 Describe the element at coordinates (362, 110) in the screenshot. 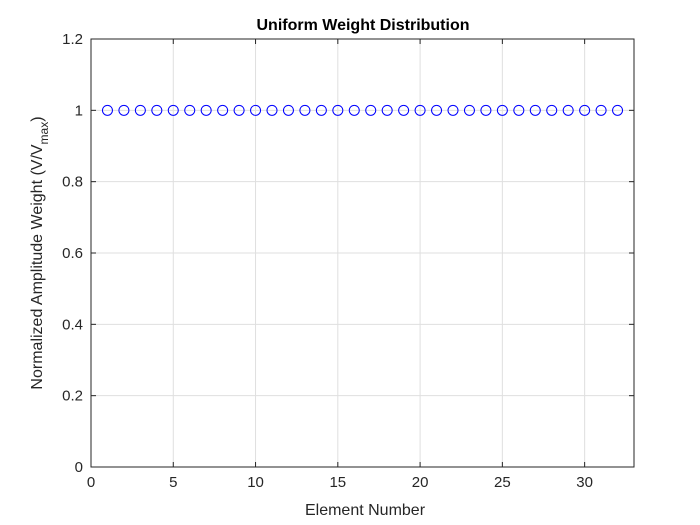

I see `markers-layer` at that location.